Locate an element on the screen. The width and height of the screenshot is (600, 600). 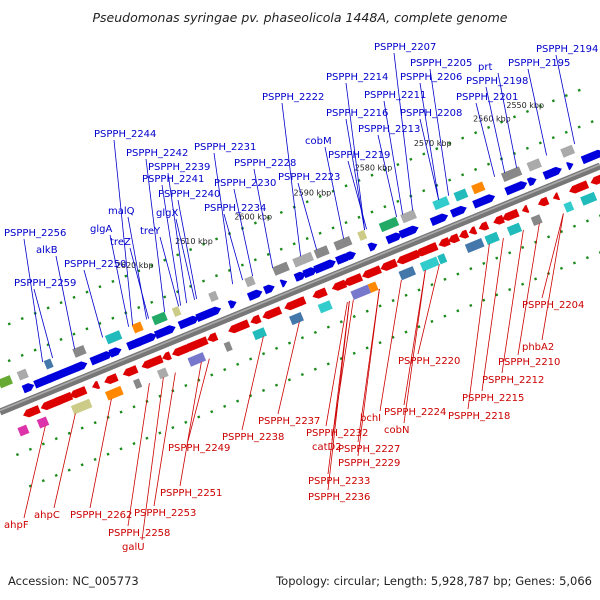
forward-gene-label: PSPPH_2219 is located at coordinates (359, 155).